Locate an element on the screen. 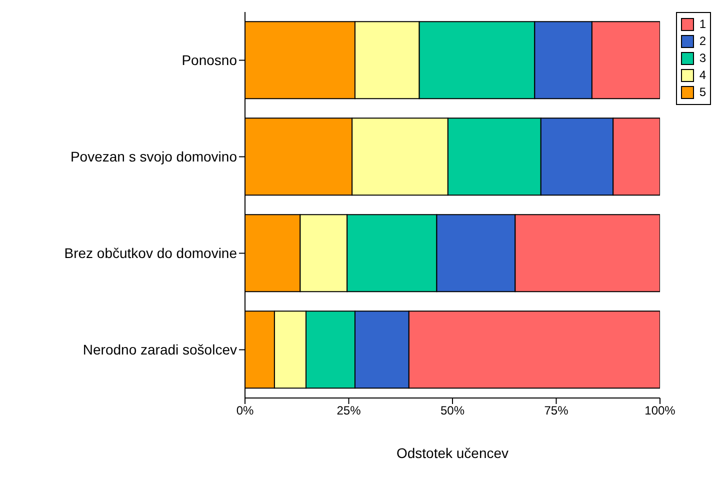 This screenshot has height=482, width=713. legend-label: 5 is located at coordinates (702, 92).